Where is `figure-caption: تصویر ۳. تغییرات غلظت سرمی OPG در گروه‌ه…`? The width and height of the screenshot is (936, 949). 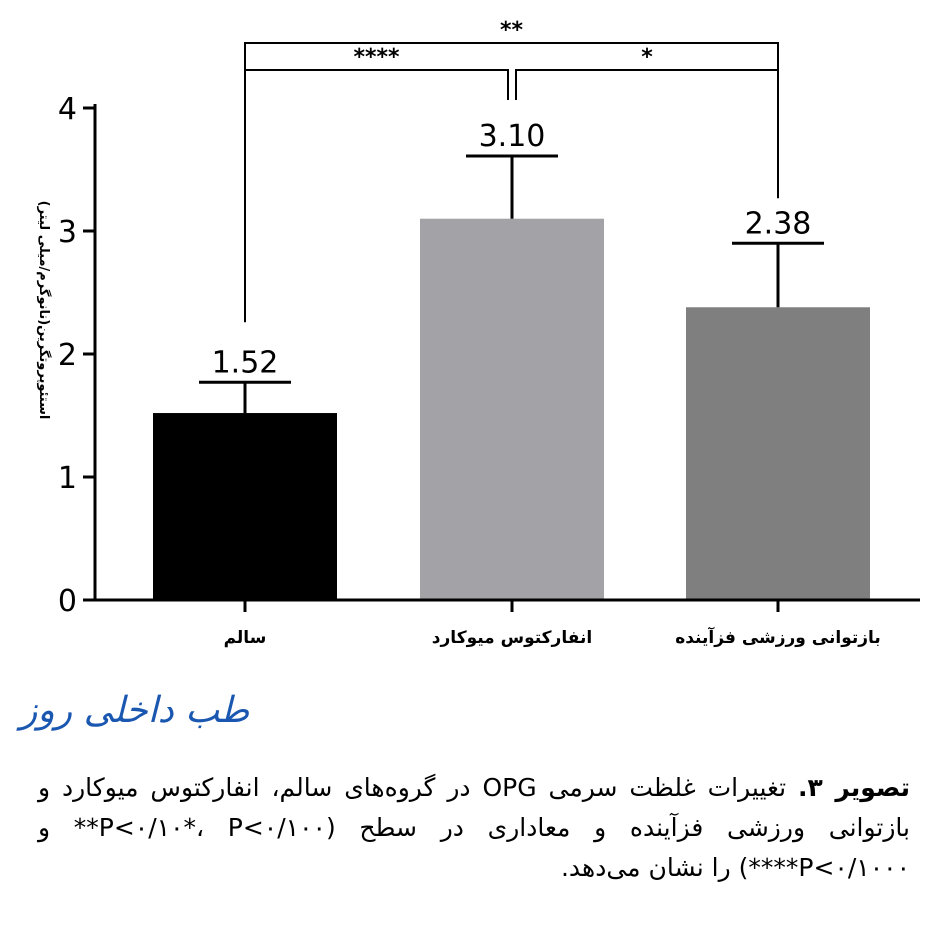
figure-caption: تصویر ۳. تغییرات غلظت سرمی OPG در گروه‌ه… is located at coordinates (474, 828).